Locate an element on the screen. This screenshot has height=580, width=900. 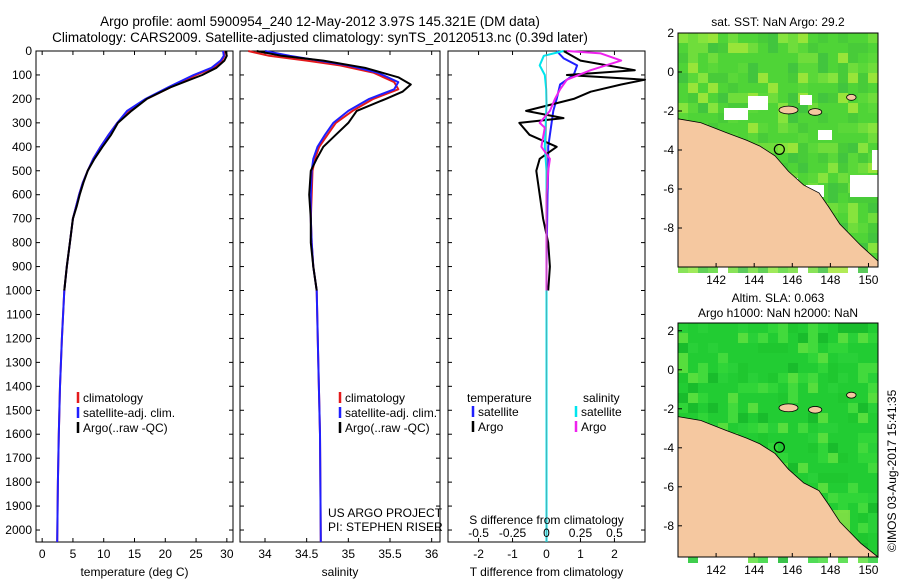
legend-label: satellite-adj. clim. is located at coordinates (391, 413).